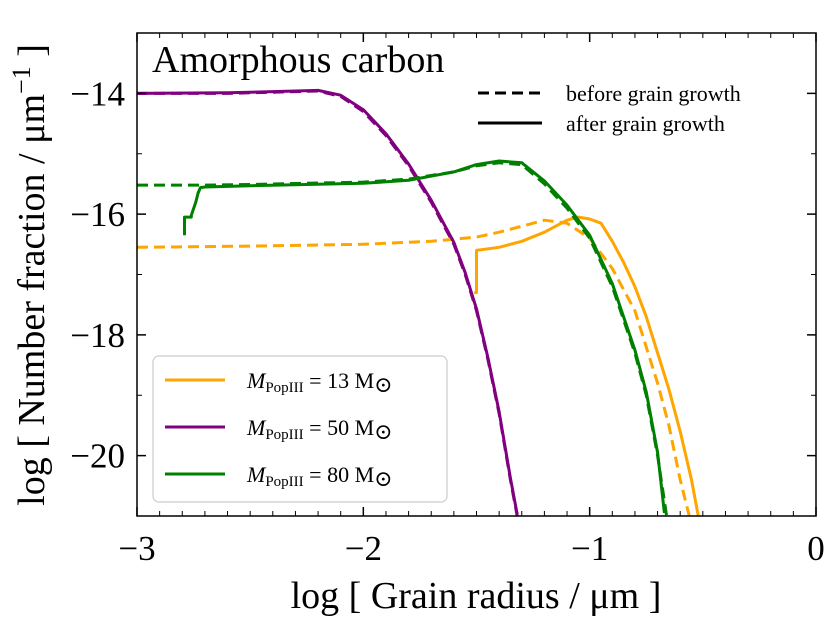 Image resolution: width=830 pixels, height=623 pixels. I want to click on x-tick-label-3: 0, so click(816, 548).